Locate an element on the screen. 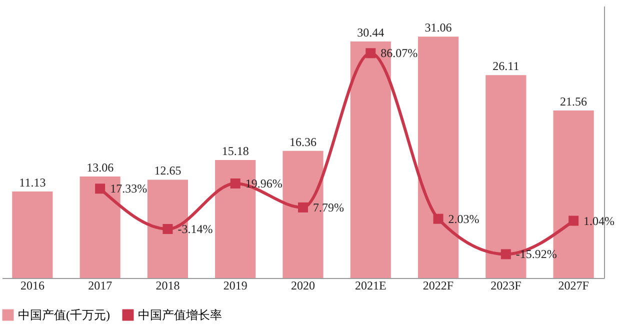 The width and height of the screenshot is (626, 327). legend-label: 中国产值(千万元) is located at coordinates (64, 315).